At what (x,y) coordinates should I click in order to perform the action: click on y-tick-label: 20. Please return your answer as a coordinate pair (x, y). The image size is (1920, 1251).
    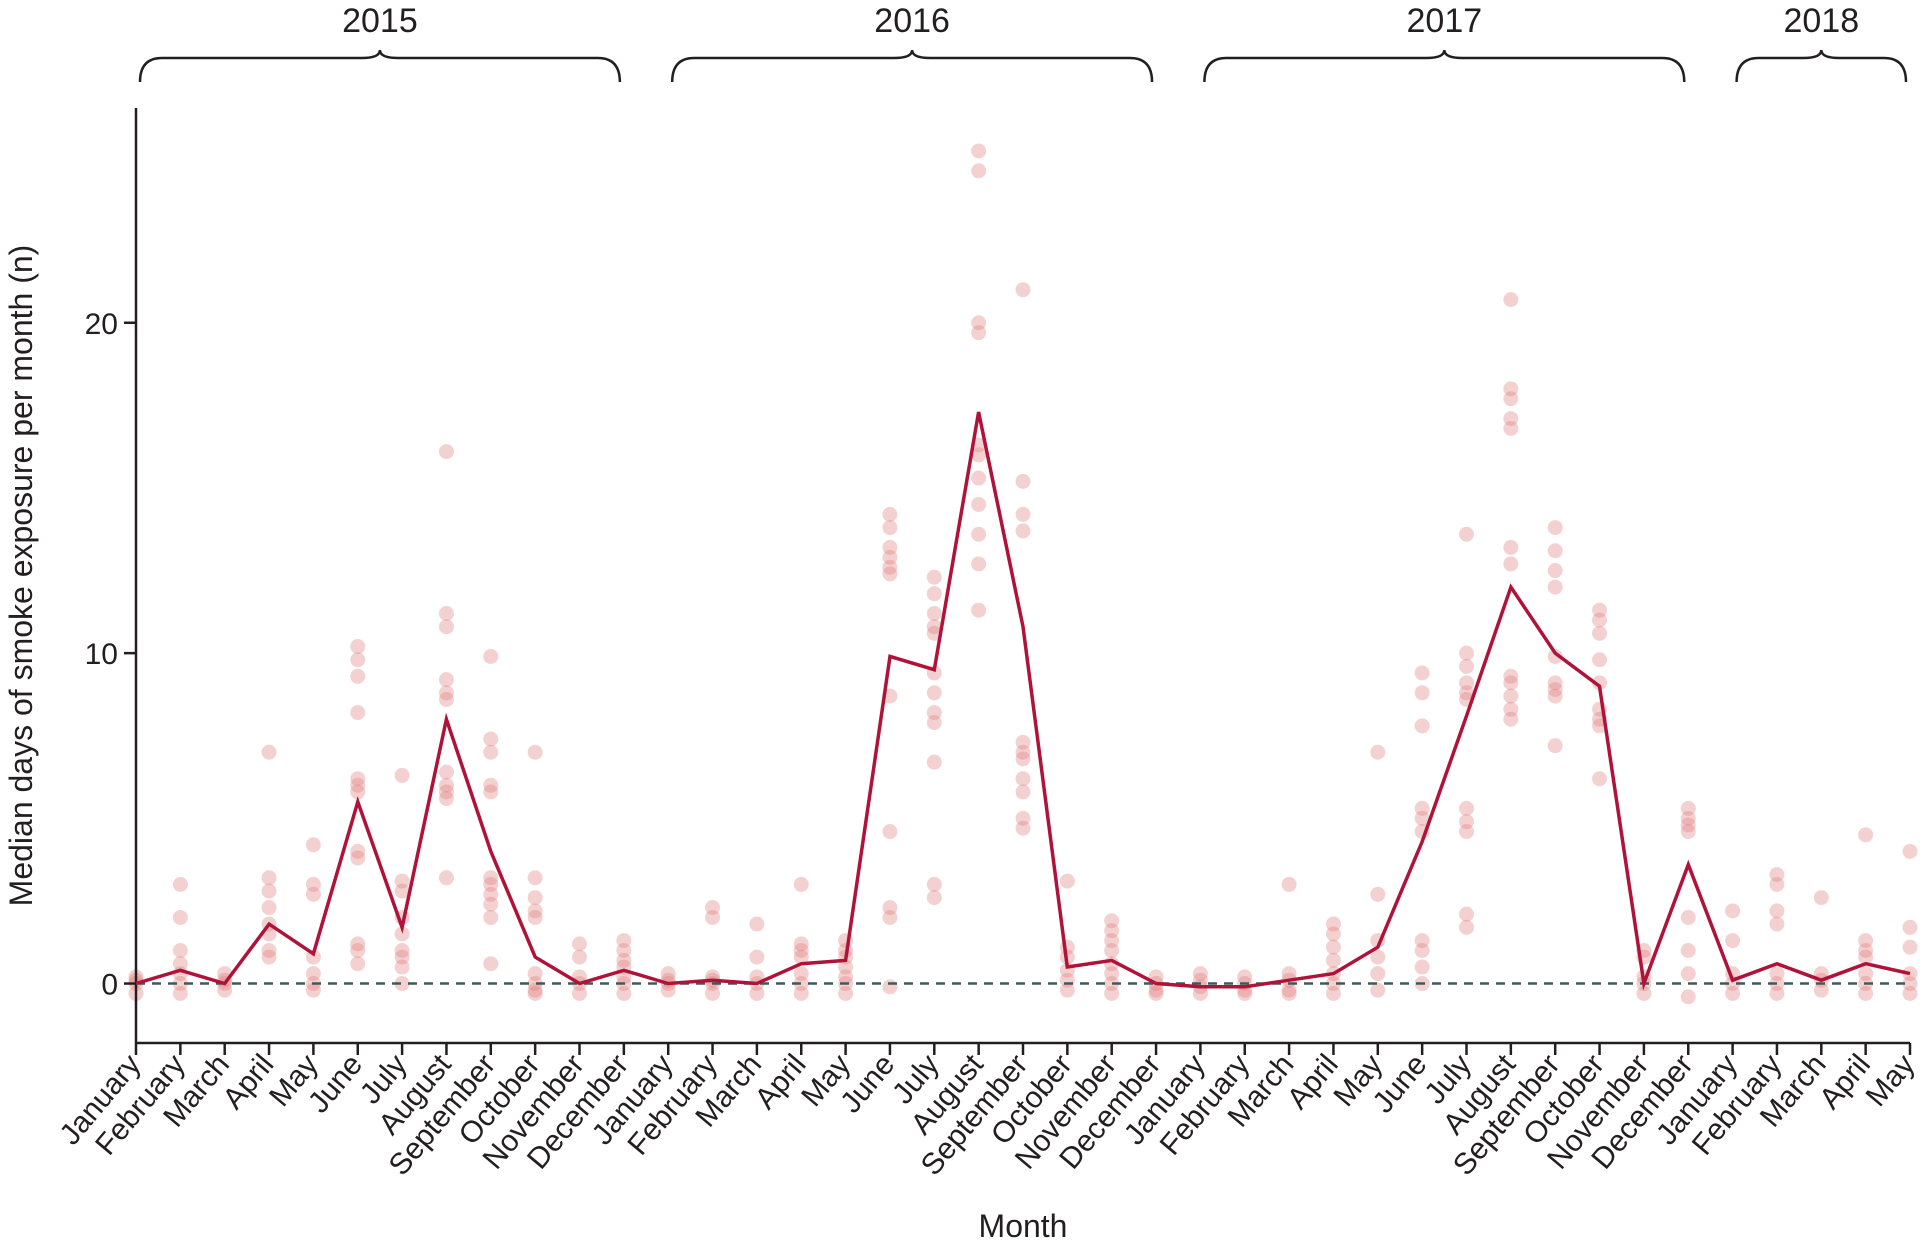
    Looking at the image, I should click on (101, 324).